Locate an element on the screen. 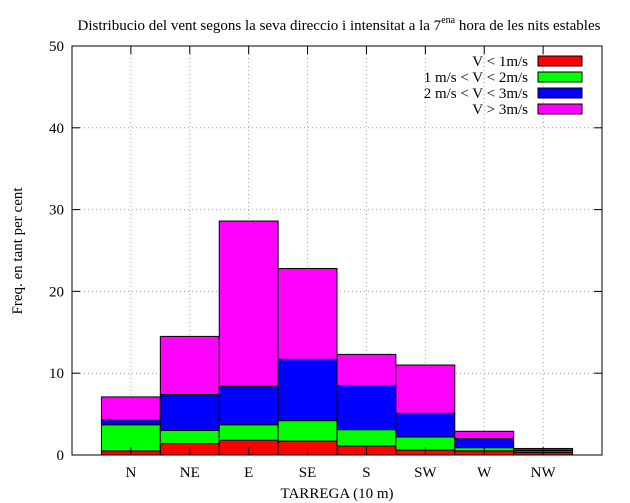  x-tick-label: N is located at coordinates (130, 473).